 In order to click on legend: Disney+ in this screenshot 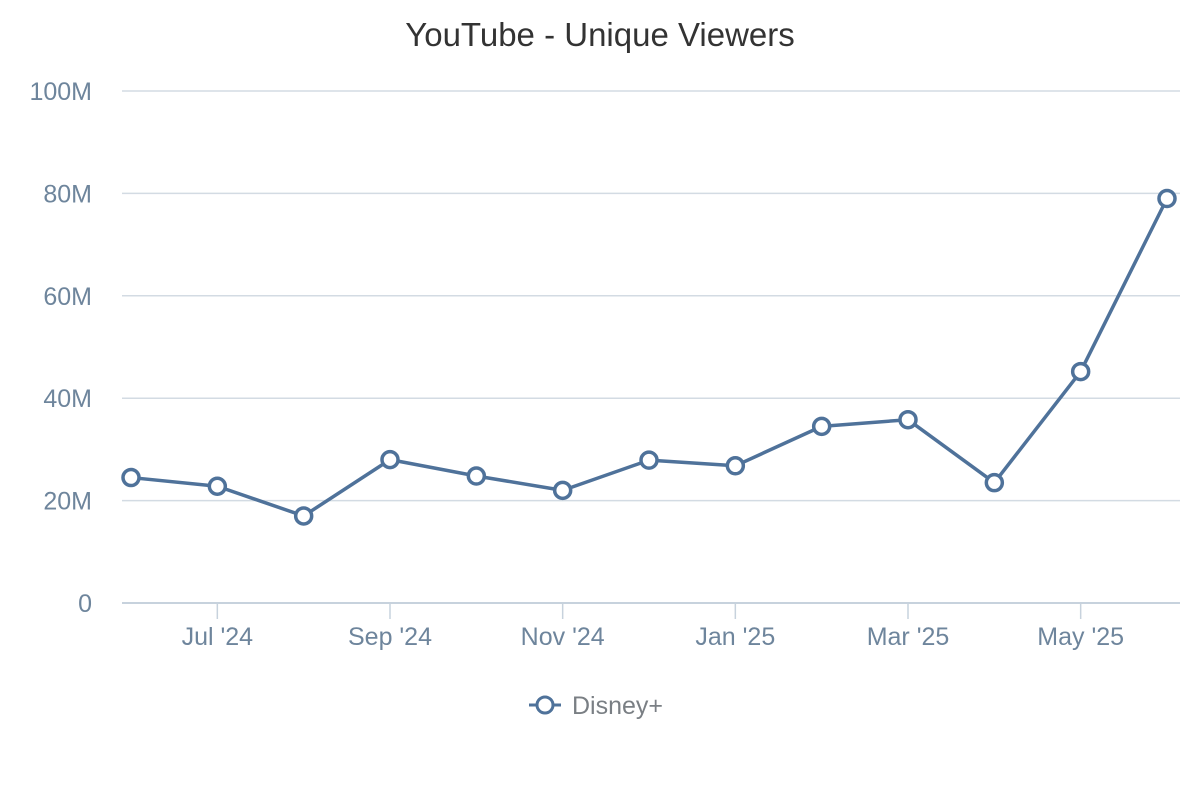, I will do `click(596, 706)`.